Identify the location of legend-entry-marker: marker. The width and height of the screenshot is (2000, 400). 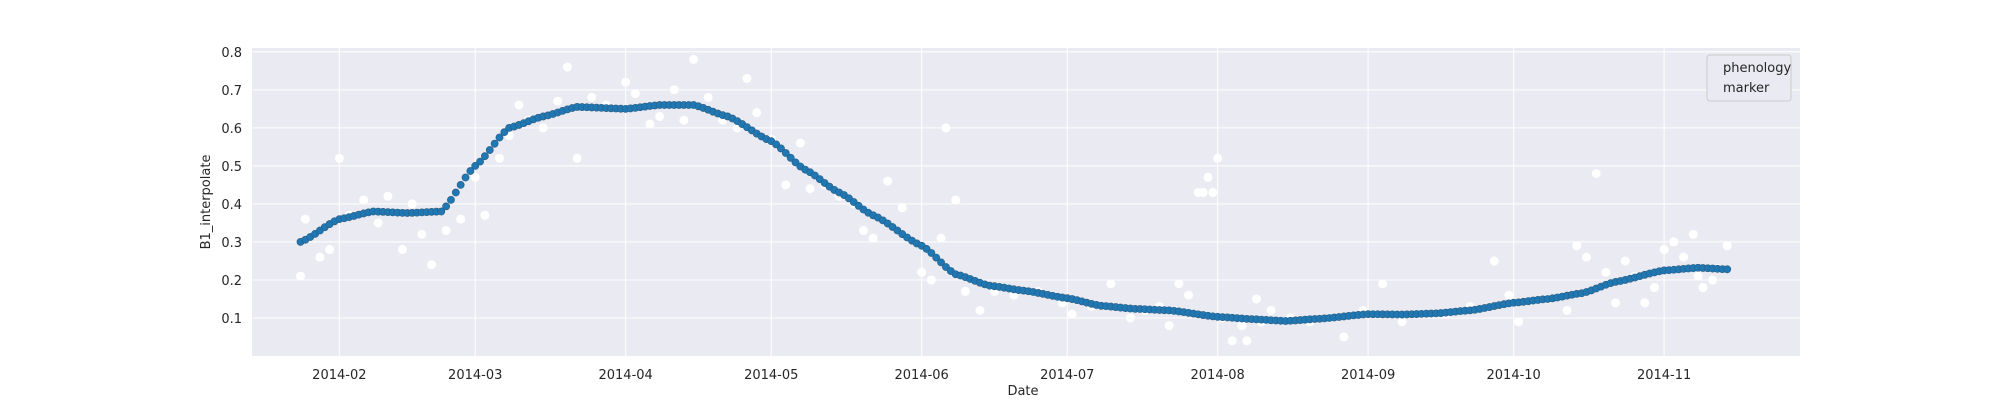
(1746, 88).